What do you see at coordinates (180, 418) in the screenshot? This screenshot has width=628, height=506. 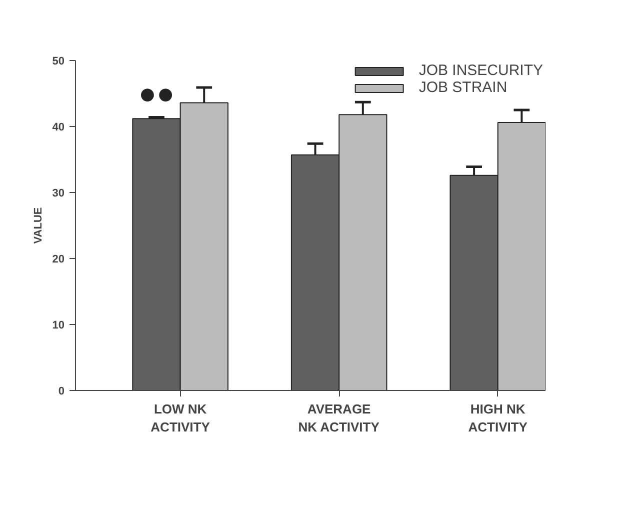 I see `x-tick-label: LOW NK ACTIVITY` at bounding box center [180, 418].